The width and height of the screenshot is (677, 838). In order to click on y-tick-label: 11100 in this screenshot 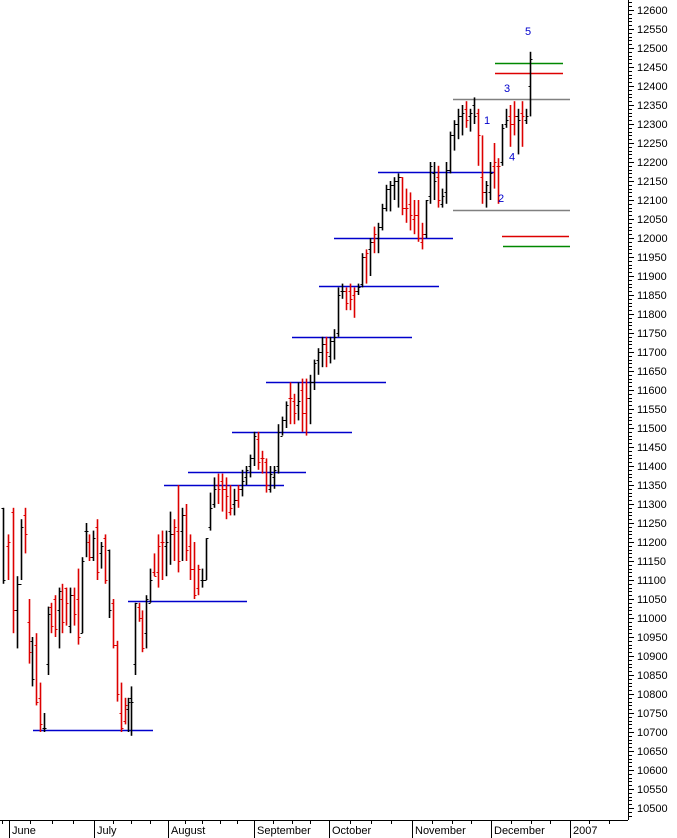, I will do `click(651, 581)`.